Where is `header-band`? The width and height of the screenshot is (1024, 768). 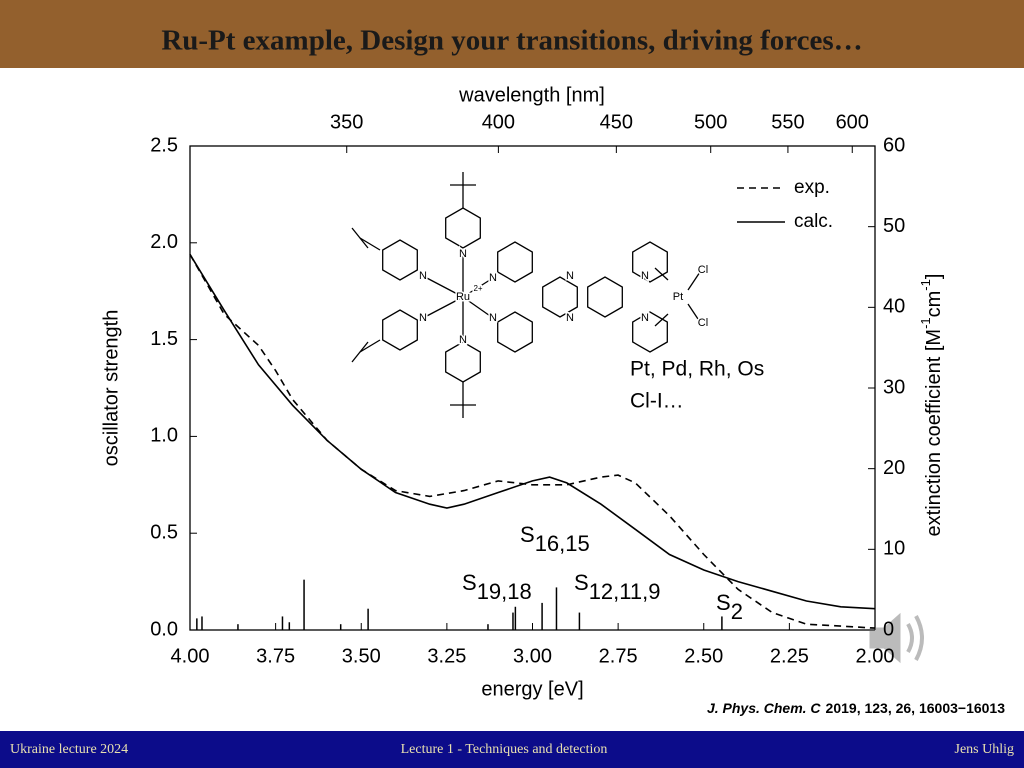 header-band is located at coordinates (512, 34).